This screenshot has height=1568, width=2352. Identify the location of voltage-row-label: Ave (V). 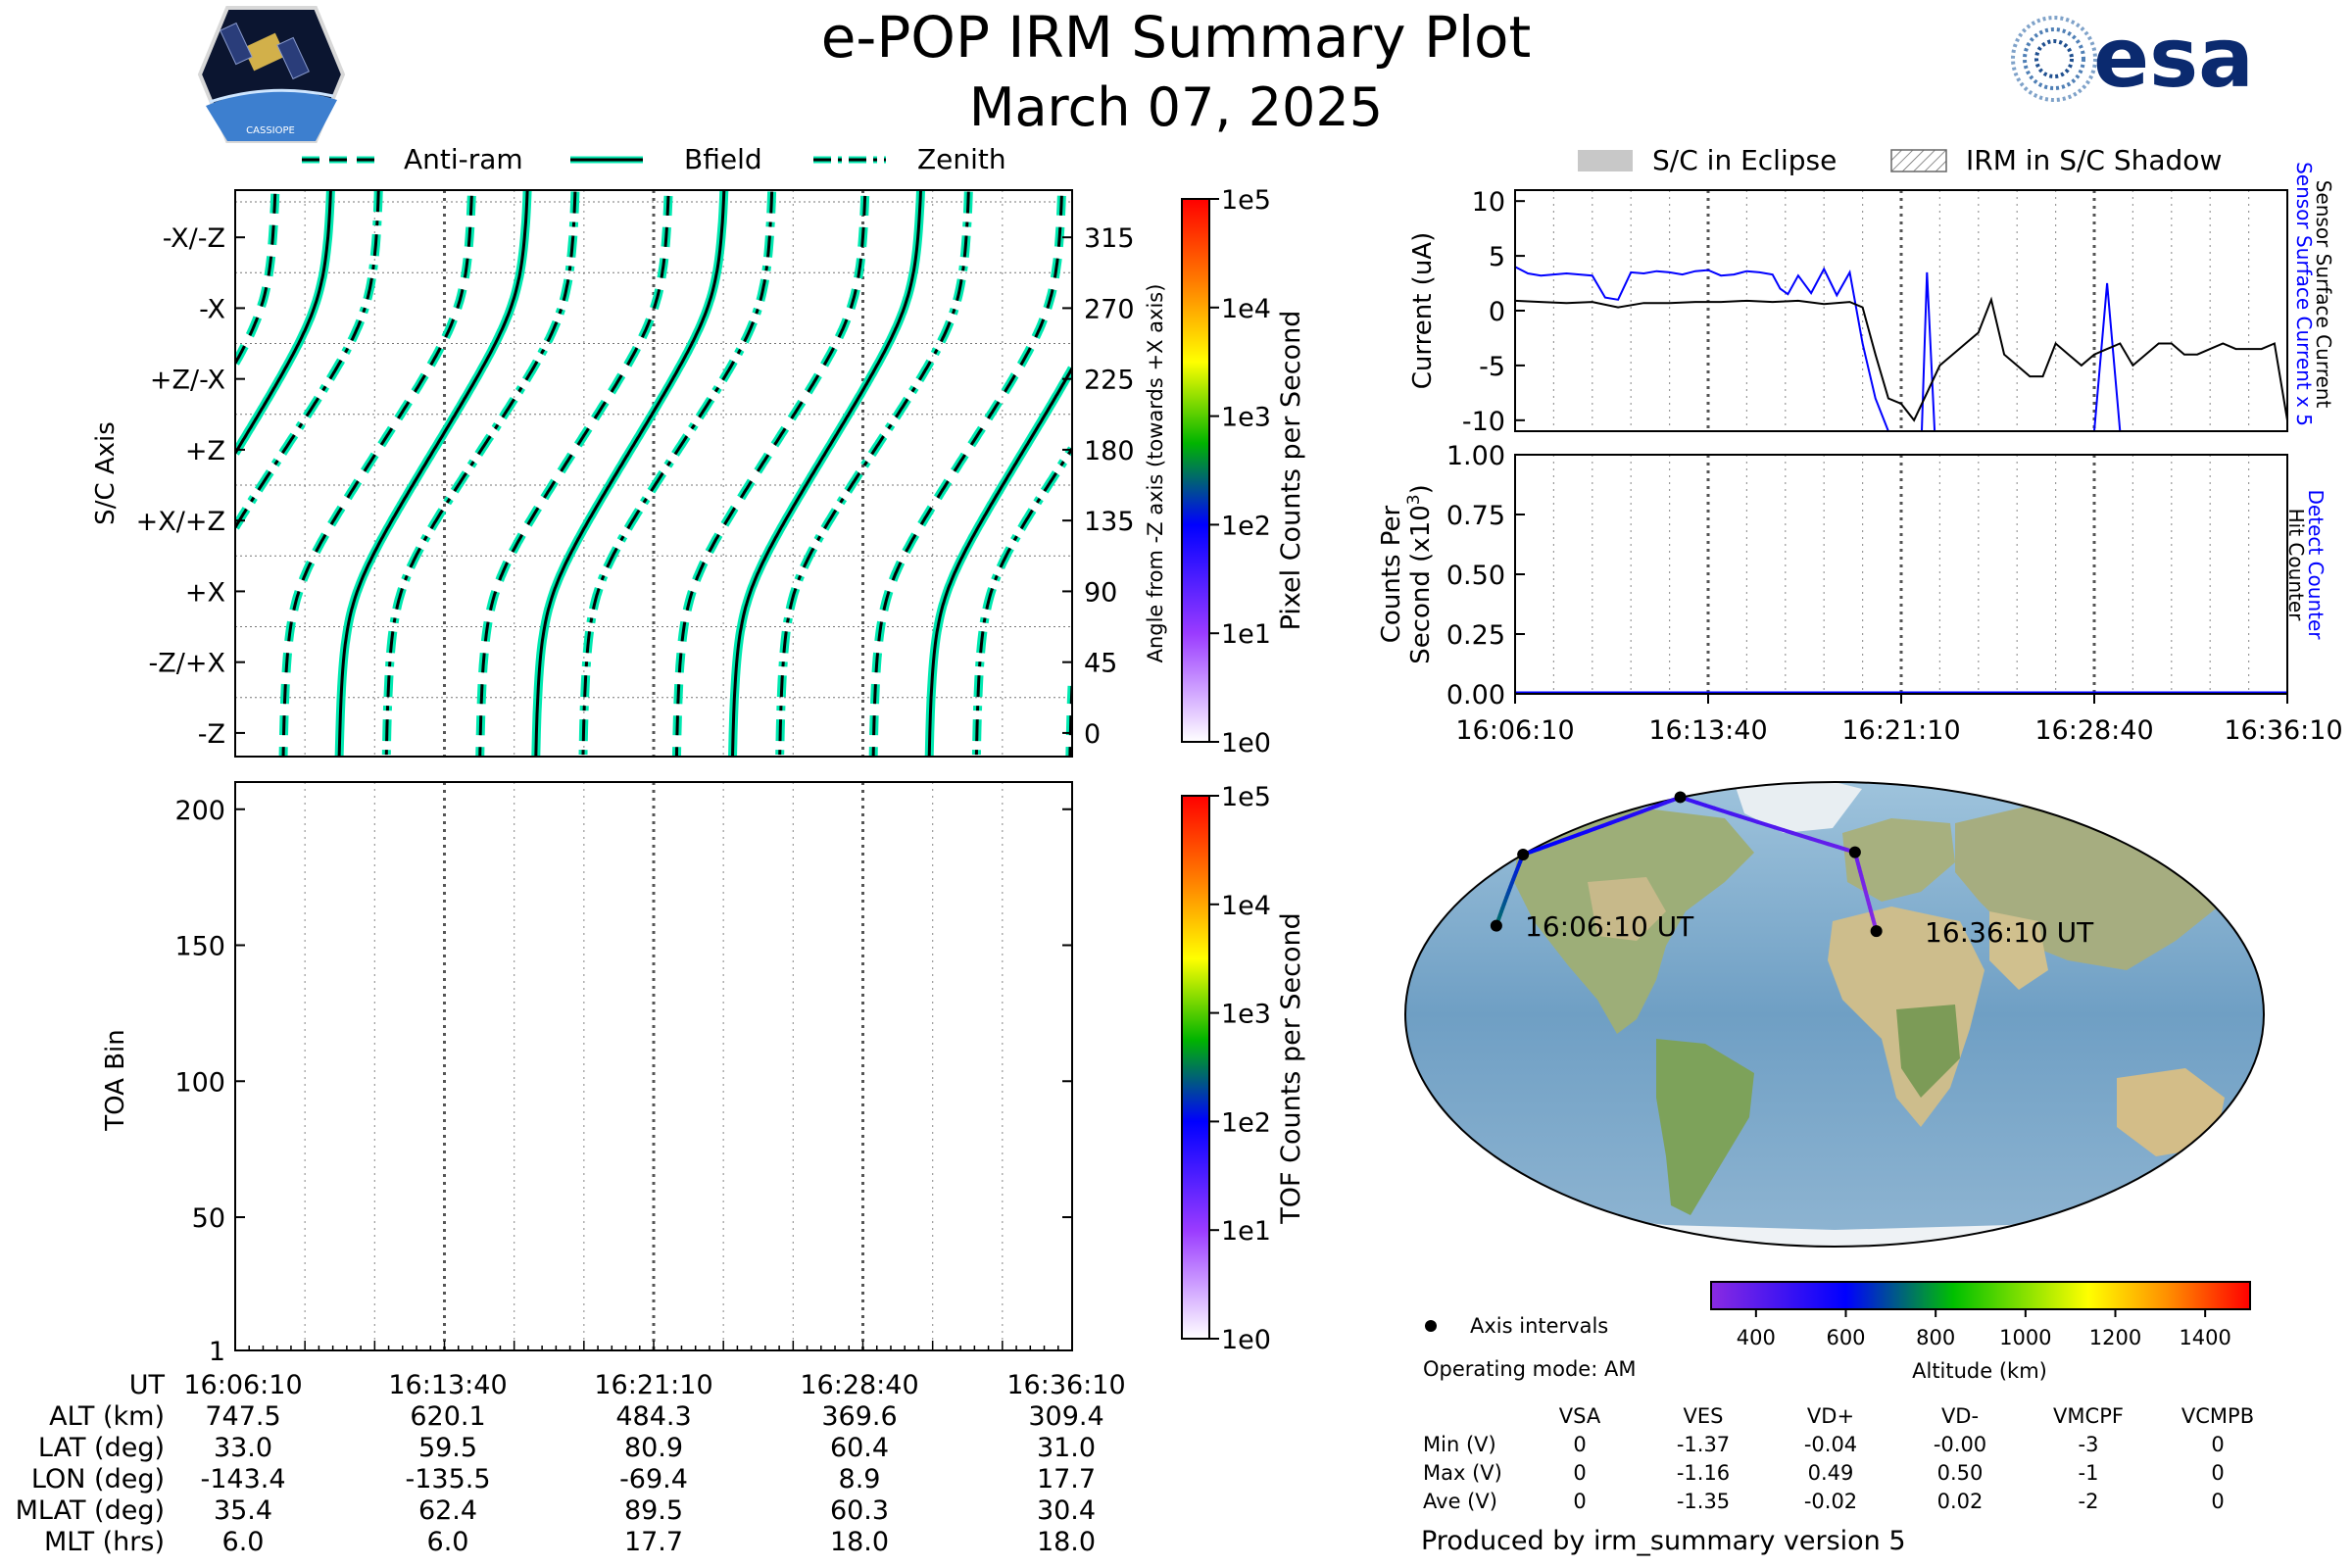
(1460, 1501).